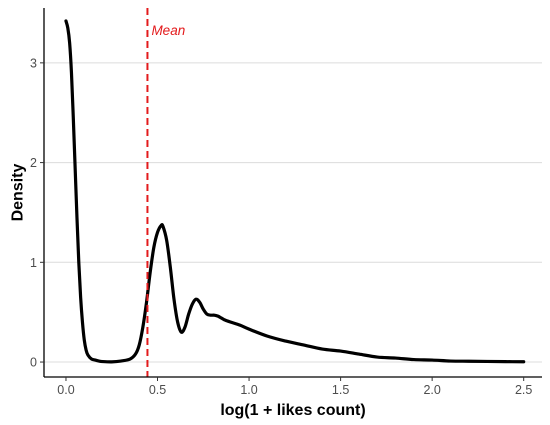  What do you see at coordinates (431, 390) in the screenshot?
I see `x-tick-label: 2.0` at bounding box center [431, 390].